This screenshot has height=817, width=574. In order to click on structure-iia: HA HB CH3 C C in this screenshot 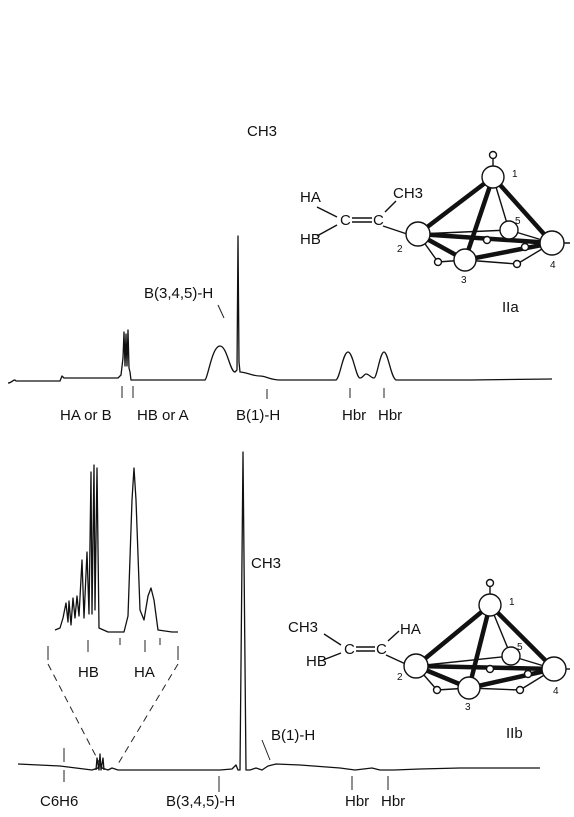, I will do `click(435, 233)`.